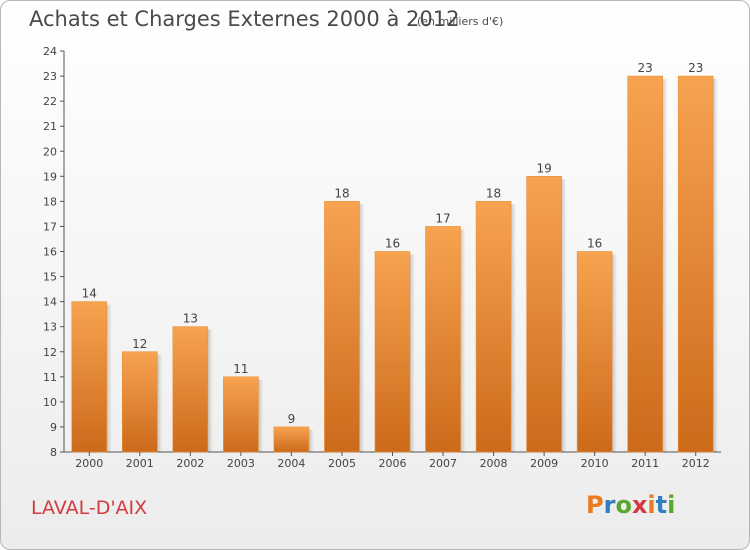 This screenshot has height=550, width=750. What do you see at coordinates (50, 51) in the screenshot?
I see `y-tick-label: 24` at bounding box center [50, 51].